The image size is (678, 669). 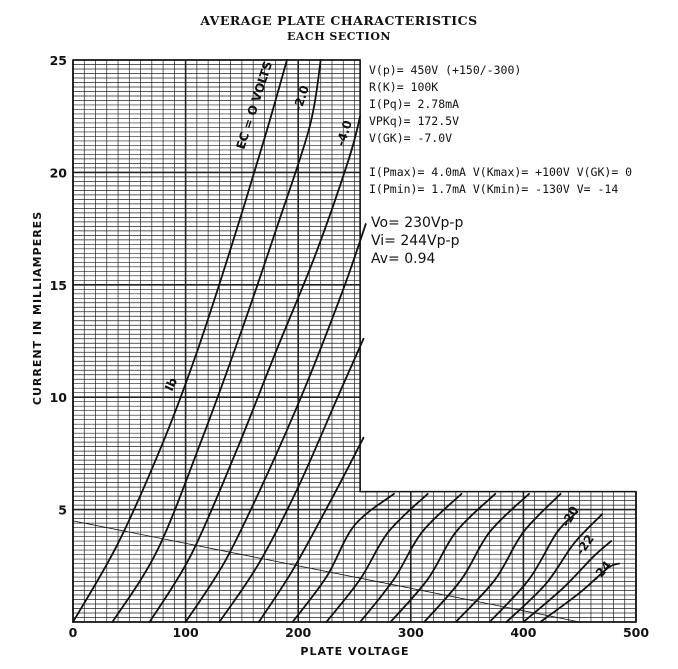 What do you see at coordinates (58, 285) in the screenshot?
I see `y-tick-label: 15` at bounding box center [58, 285].